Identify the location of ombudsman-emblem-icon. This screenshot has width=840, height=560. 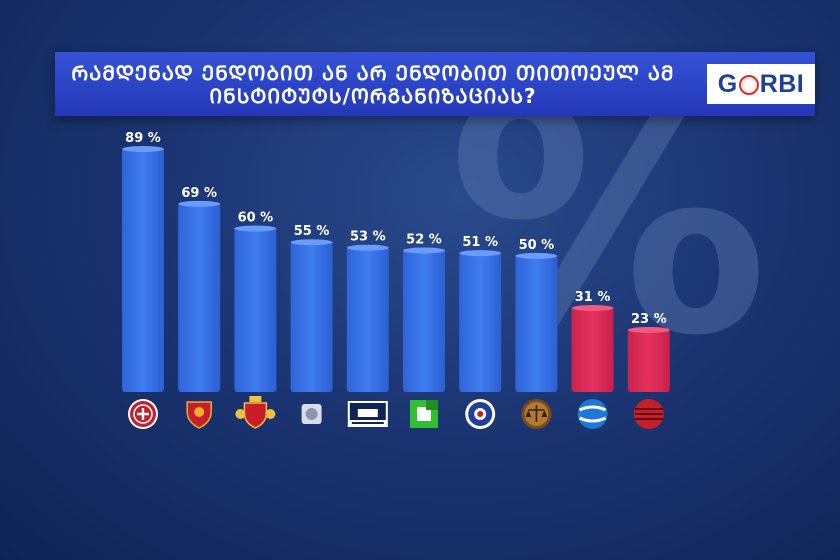
(311, 414).